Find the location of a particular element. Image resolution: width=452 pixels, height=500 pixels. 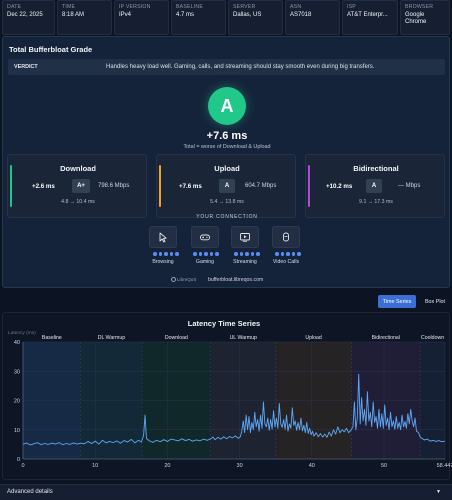

info-value: 4.7 ms is located at coordinates (185, 15).